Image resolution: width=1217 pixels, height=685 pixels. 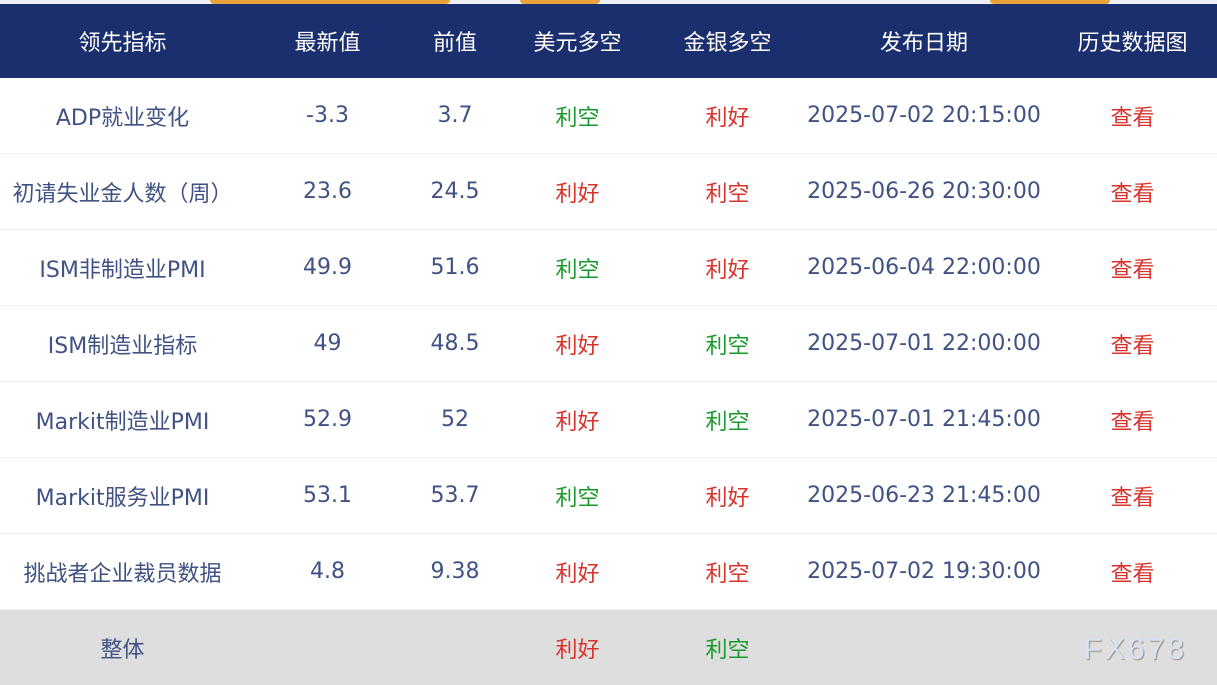 What do you see at coordinates (122, 495) in the screenshot?
I see `indicator-name: Markit服务业PMI` at bounding box center [122, 495].